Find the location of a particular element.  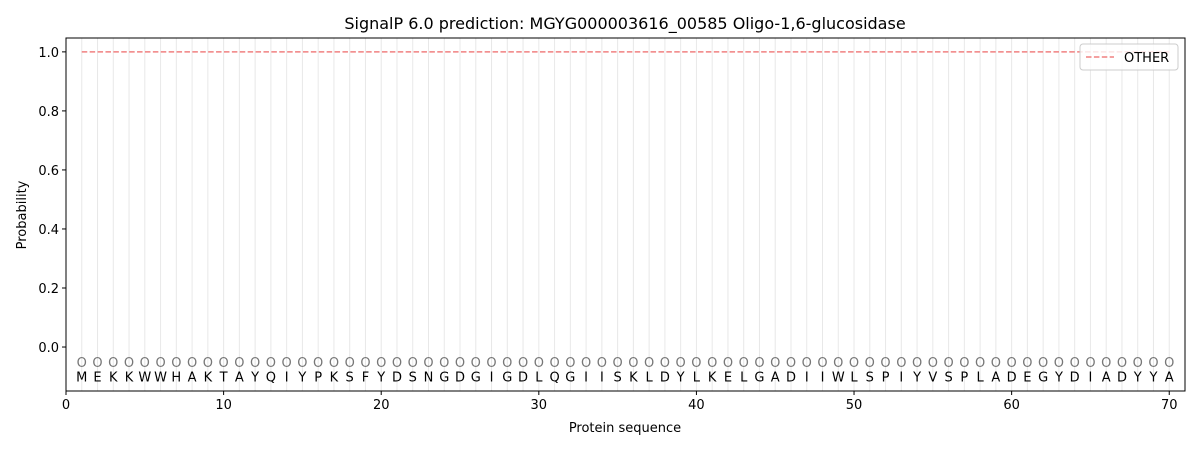

x-tick-label: 20 is located at coordinates (381, 405).